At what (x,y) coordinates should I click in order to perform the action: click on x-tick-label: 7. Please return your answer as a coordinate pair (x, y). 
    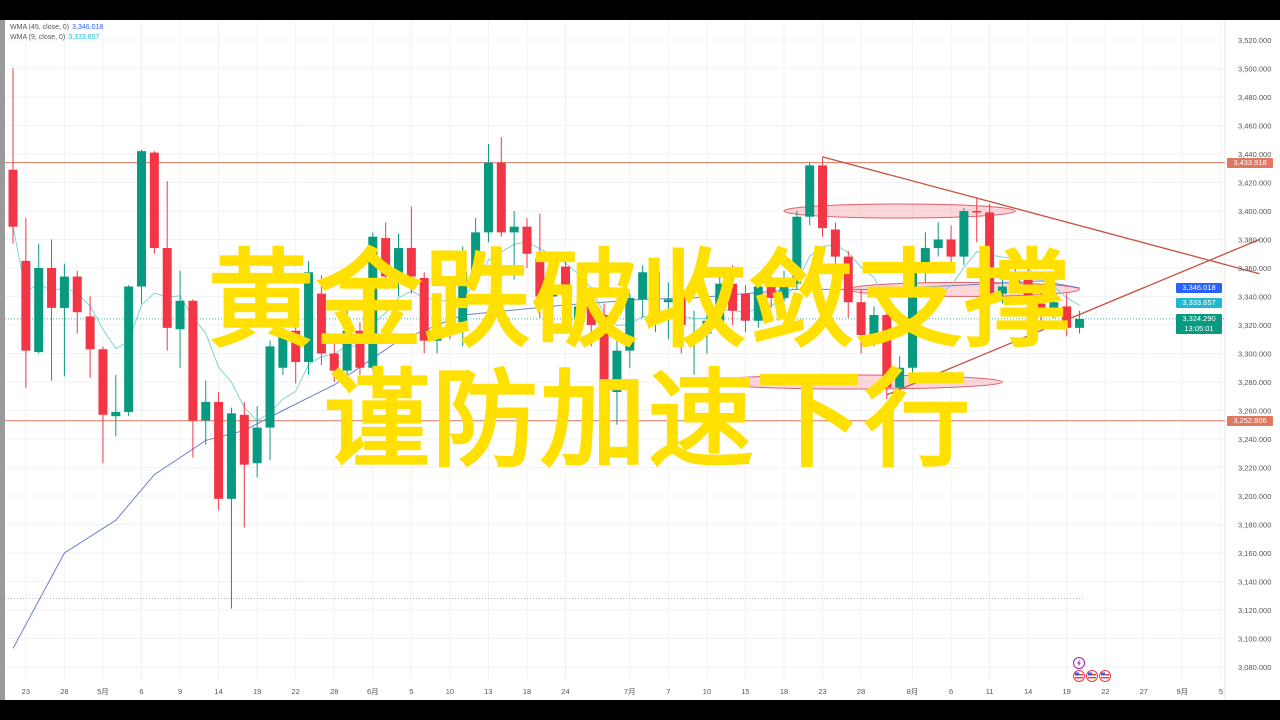
    Looking at the image, I should click on (668, 691).